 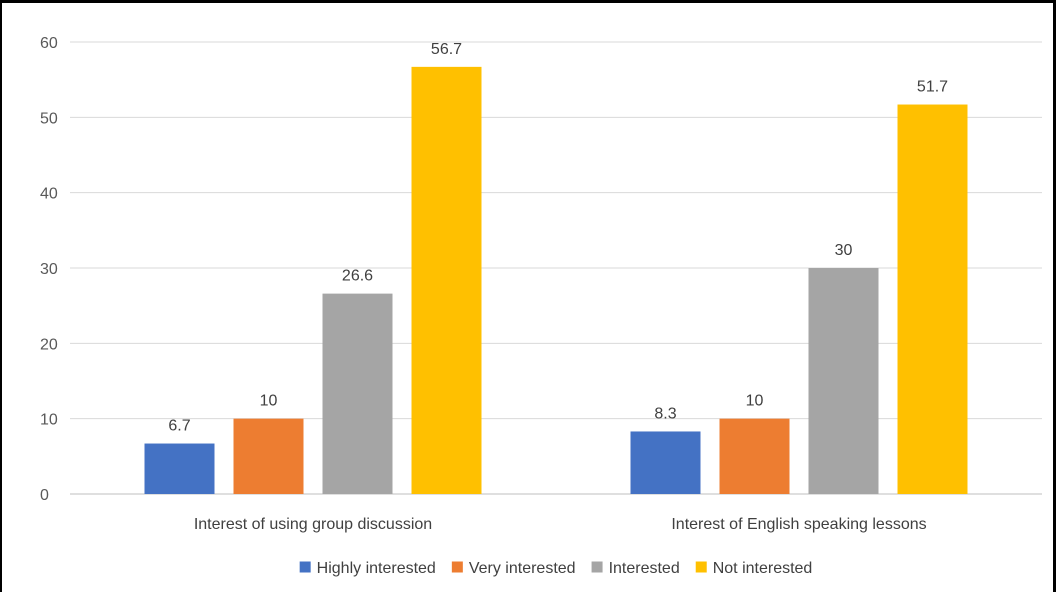 What do you see at coordinates (763, 568) in the screenshot?
I see `legend-label: Not interested` at bounding box center [763, 568].